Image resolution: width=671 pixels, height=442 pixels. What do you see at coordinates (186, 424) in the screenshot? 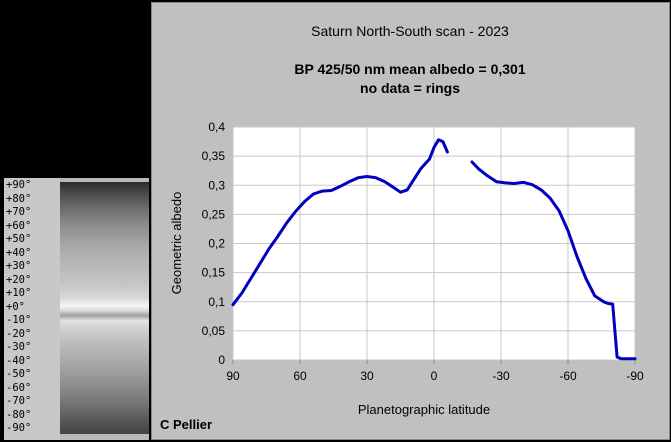
I see `credit-label: C Pellier` at bounding box center [186, 424].